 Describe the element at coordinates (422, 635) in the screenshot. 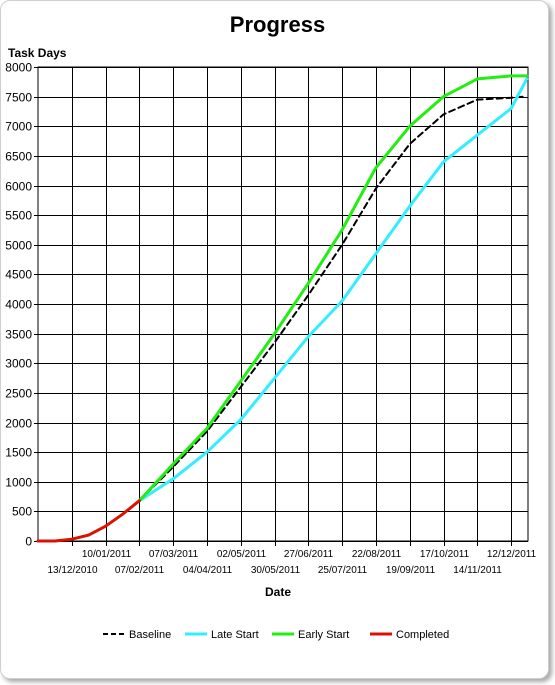

I see `legend-label: Completed` at that location.